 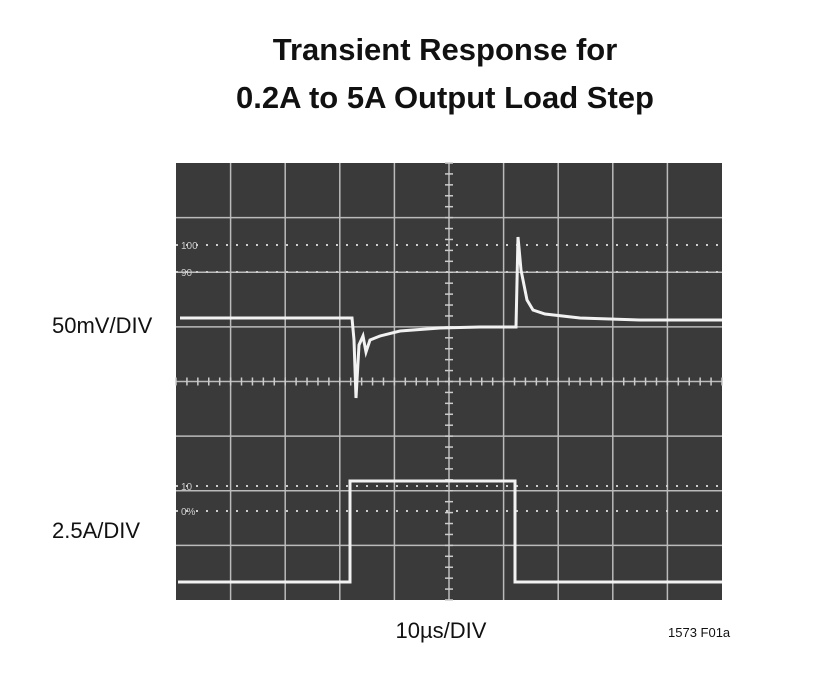 What do you see at coordinates (187, 487) in the screenshot?
I see `scope-marker: 10` at bounding box center [187, 487].